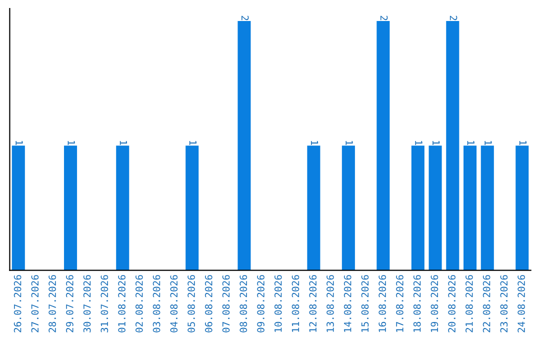 The width and height of the screenshot is (540, 340). Describe the element at coordinates (278, 303) in the screenshot. I see `x-tick-label: 10.08.2026` at that location.